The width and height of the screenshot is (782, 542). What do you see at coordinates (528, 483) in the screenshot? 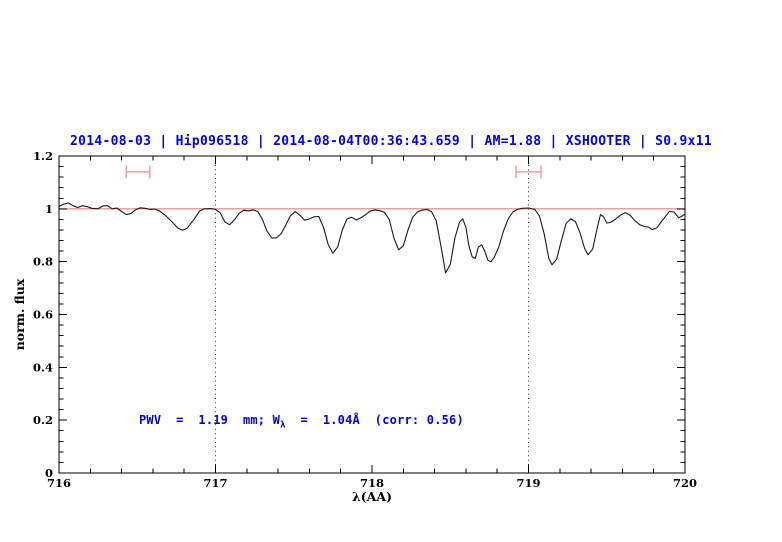
I see `x-tick-label: 719` at bounding box center [528, 483].